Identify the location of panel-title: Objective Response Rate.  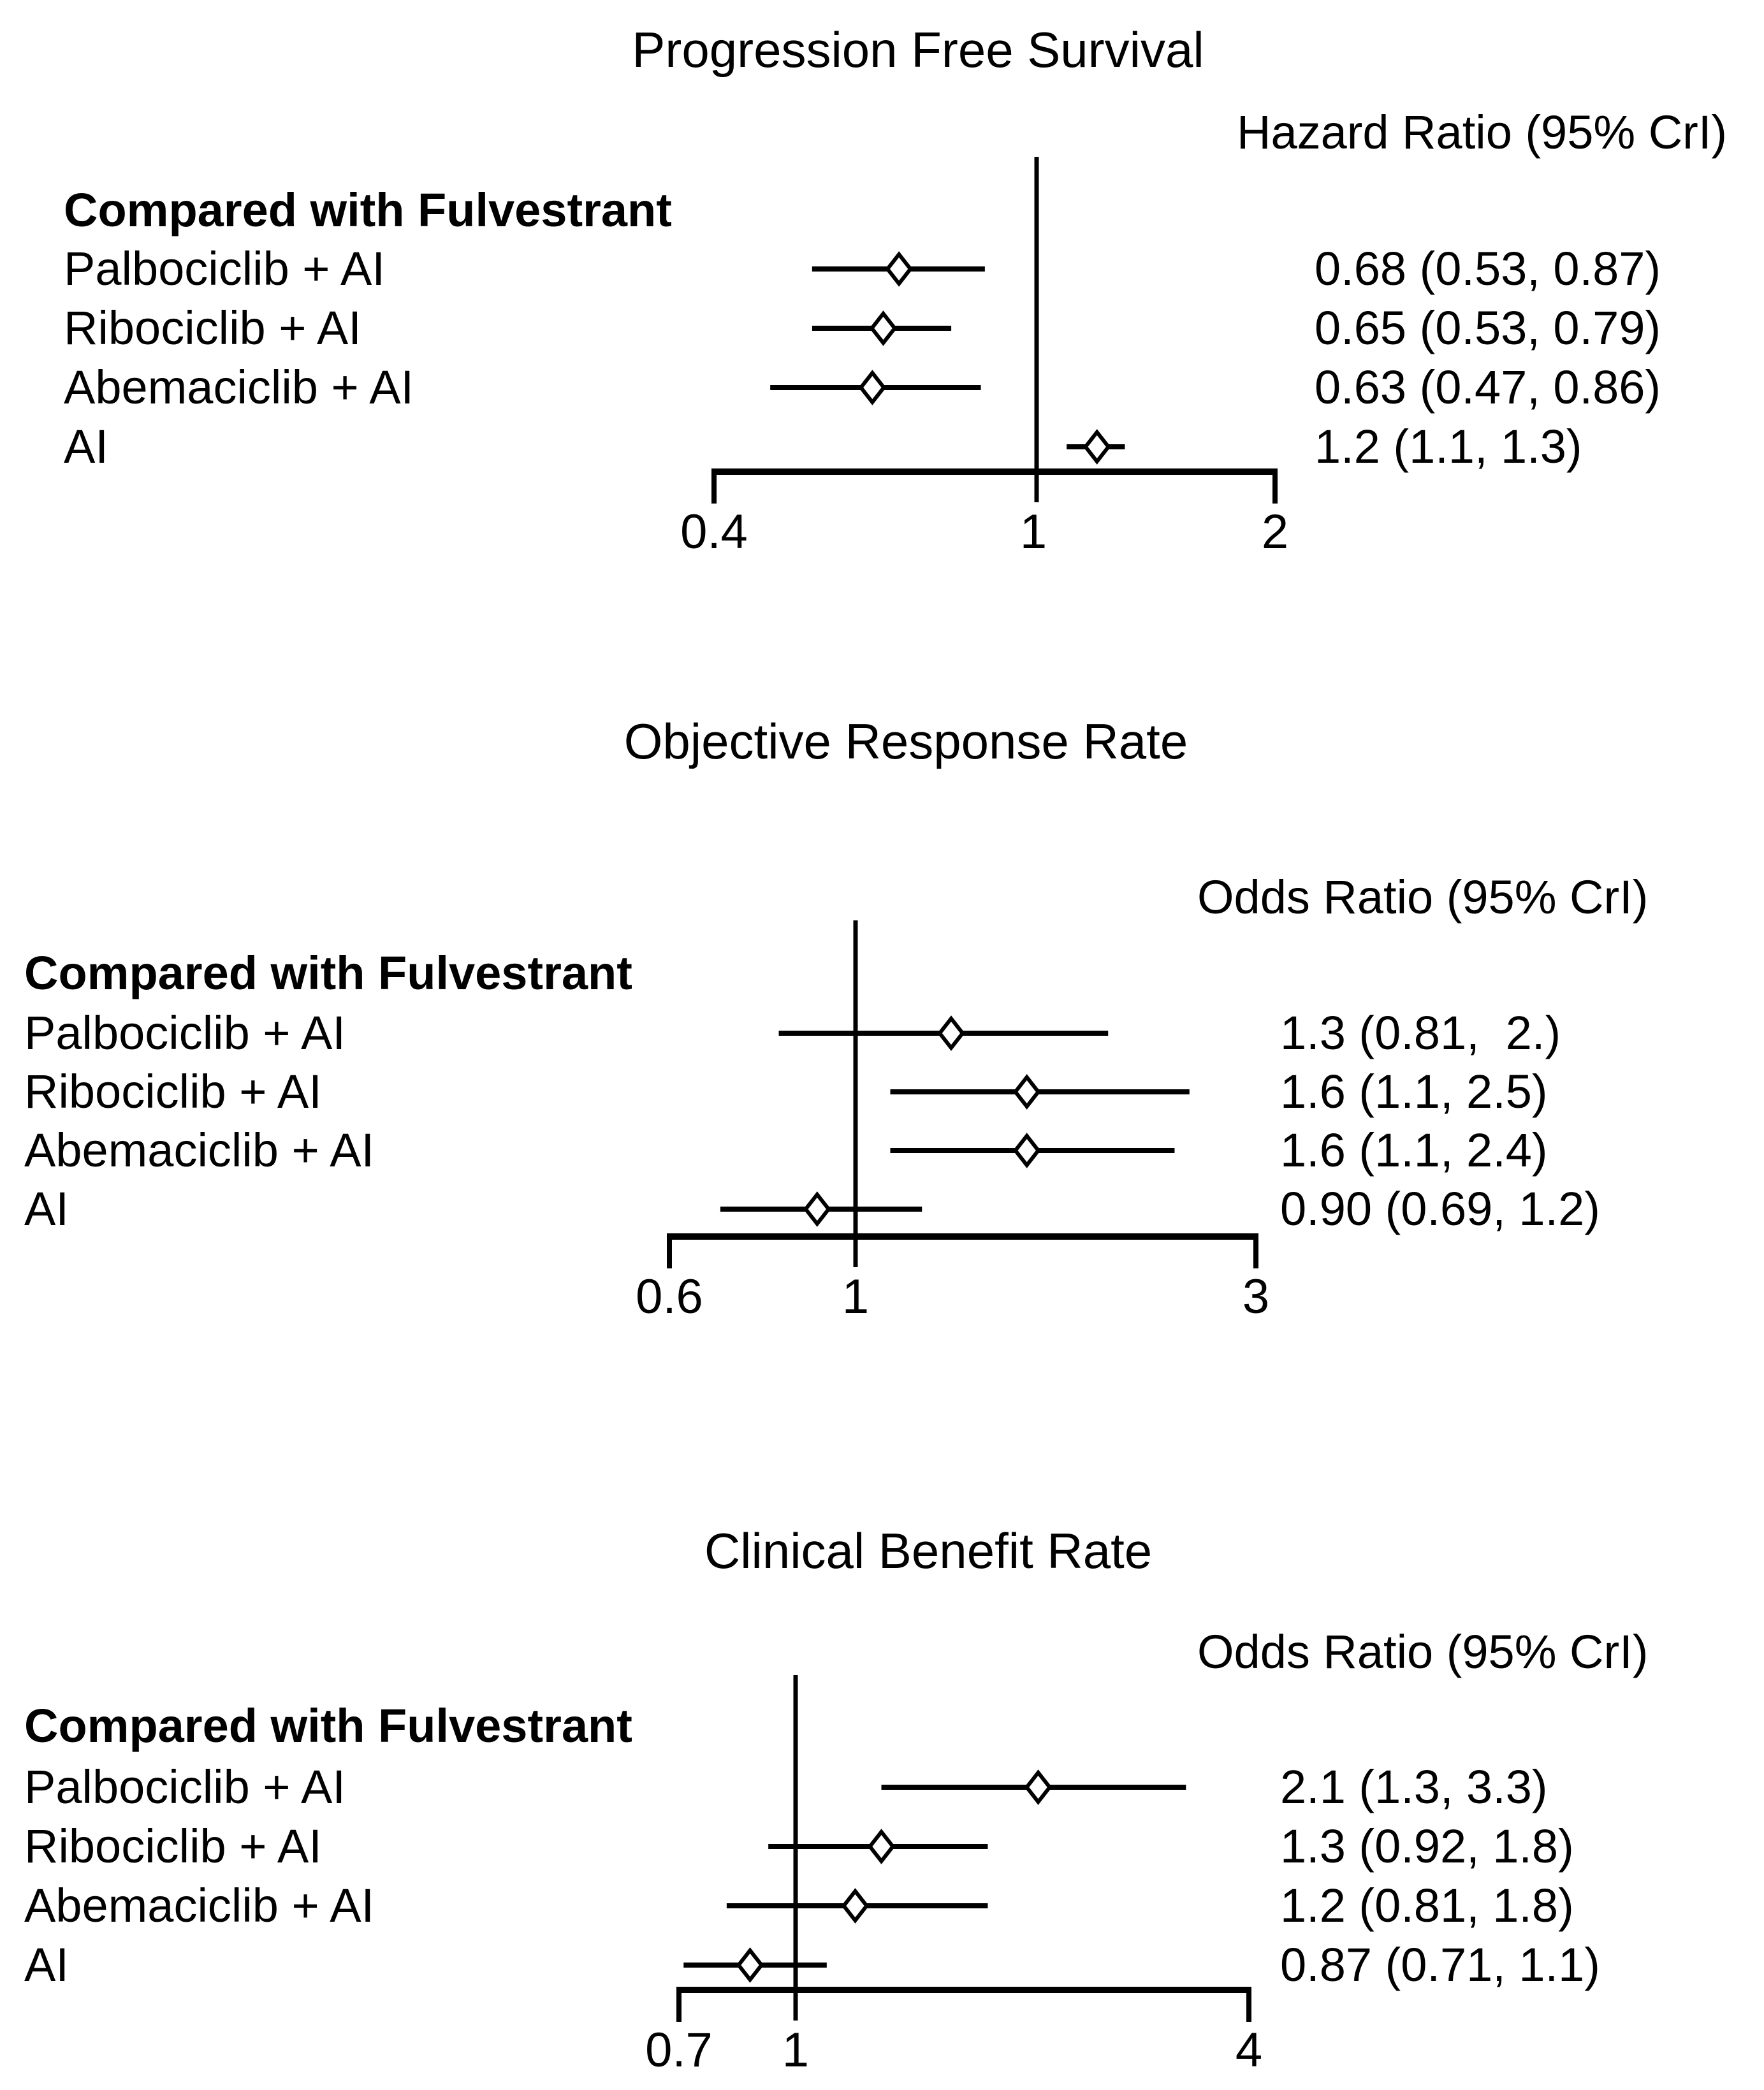
(905, 741).